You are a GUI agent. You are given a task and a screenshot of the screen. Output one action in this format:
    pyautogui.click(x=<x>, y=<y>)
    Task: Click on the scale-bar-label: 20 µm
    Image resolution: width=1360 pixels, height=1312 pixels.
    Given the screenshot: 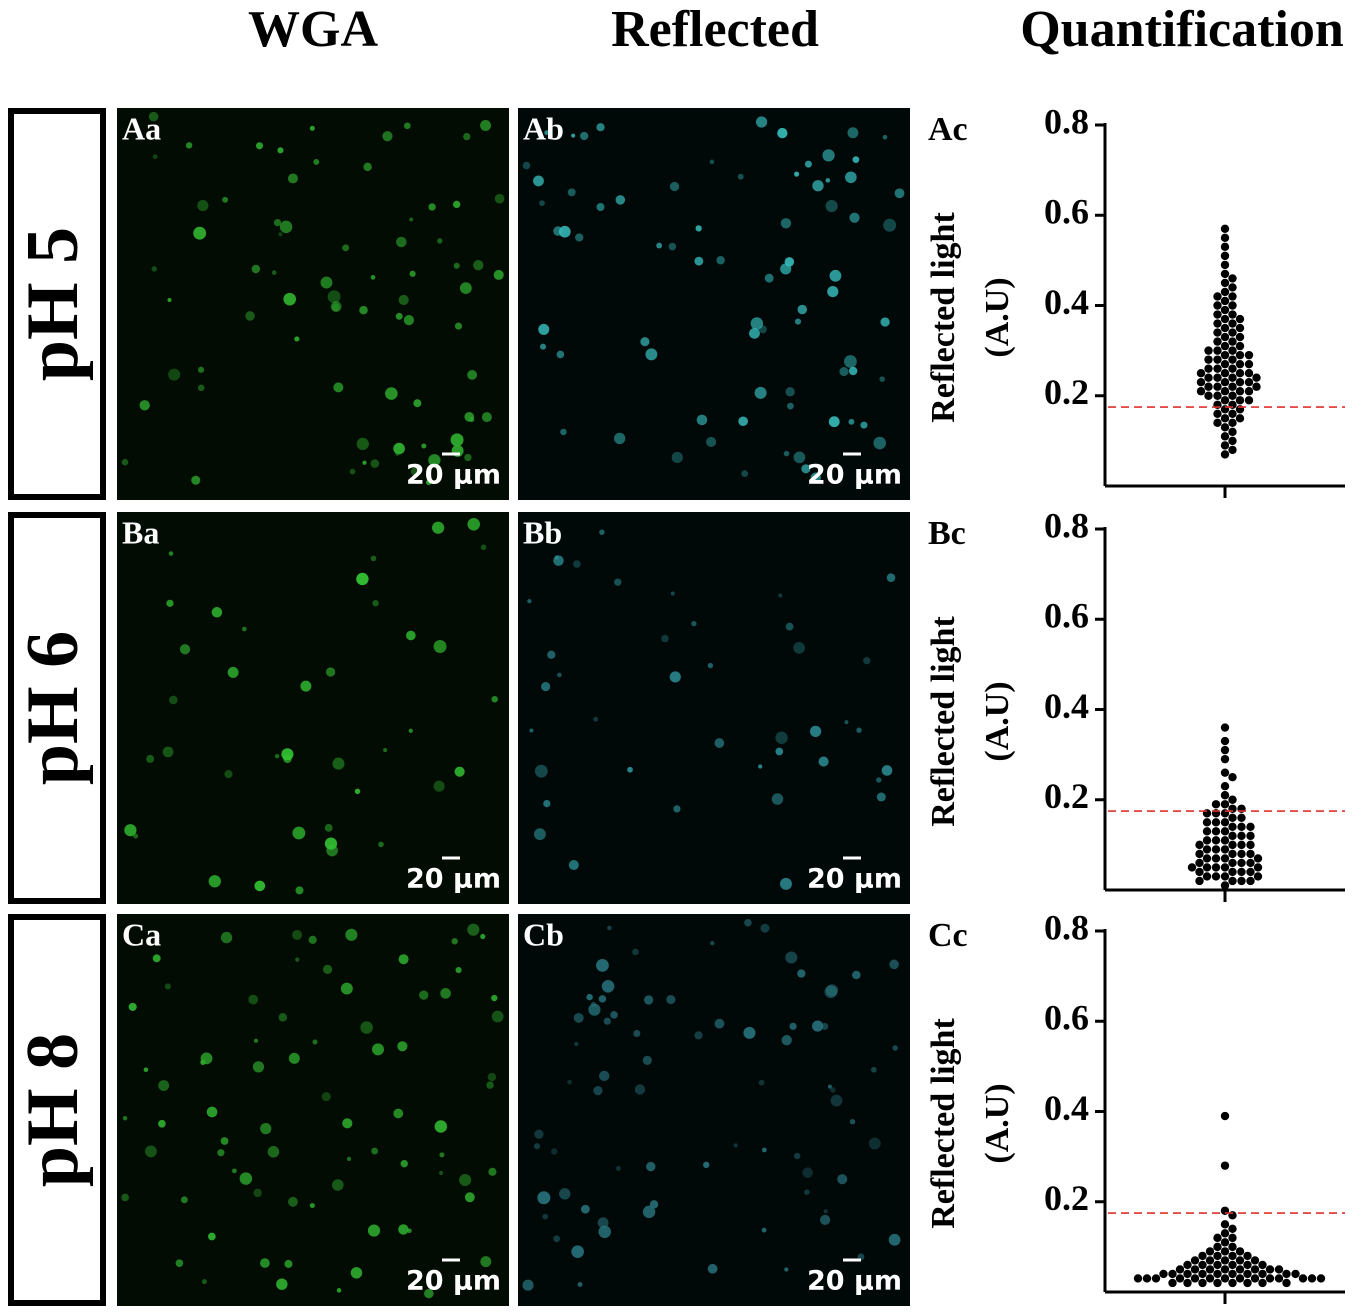 What is the action you would take?
    pyautogui.click(x=453, y=1281)
    